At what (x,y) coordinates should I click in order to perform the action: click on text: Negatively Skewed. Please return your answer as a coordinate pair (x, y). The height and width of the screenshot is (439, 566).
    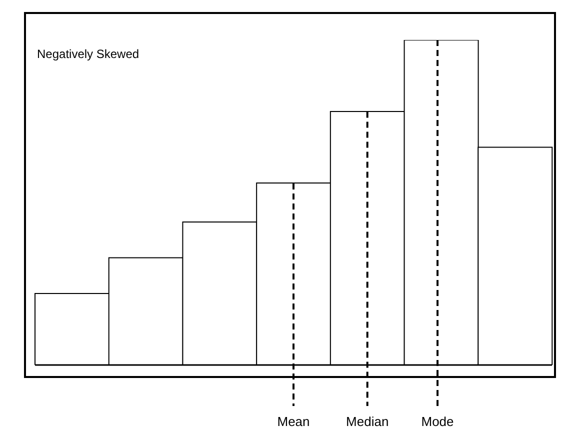
    Looking at the image, I should click on (88, 54).